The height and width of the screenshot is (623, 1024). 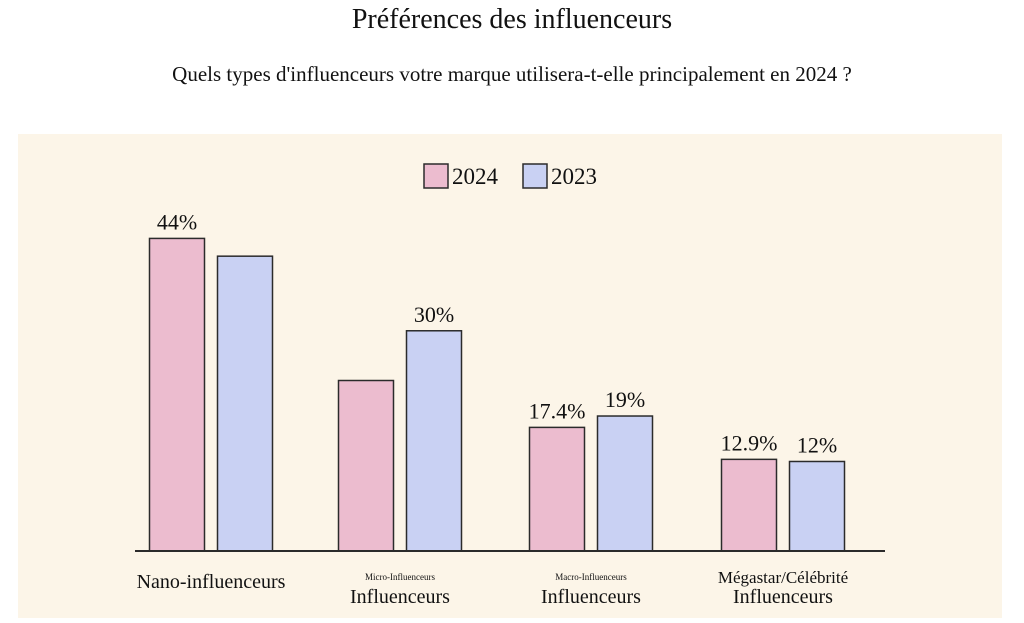 What do you see at coordinates (512, 19) in the screenshot?
I see `chart-title: Préférences des influenceurs` at bounding box center [512, 19].